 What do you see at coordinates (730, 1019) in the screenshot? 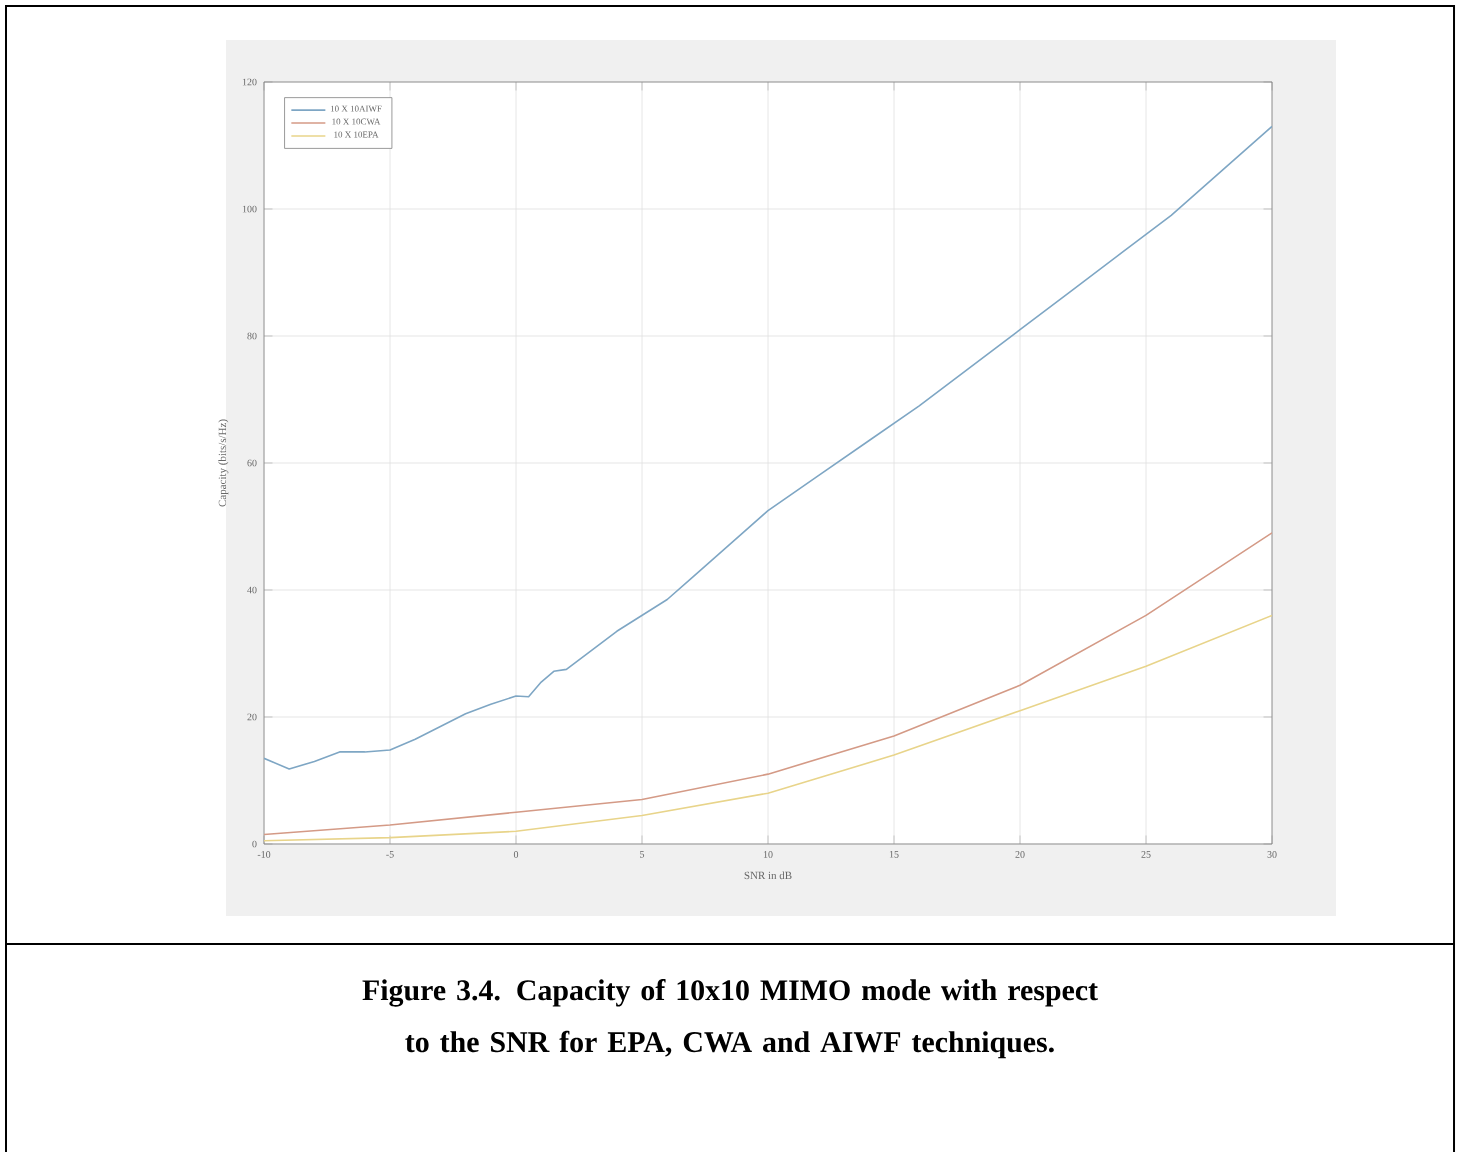
I see `caption: Figure 3.4. Capacity of 10x10 MIMO mode with respect to the SNR for EPA, CWA and AIWF techniques.` at bounding box center [730, 1019].